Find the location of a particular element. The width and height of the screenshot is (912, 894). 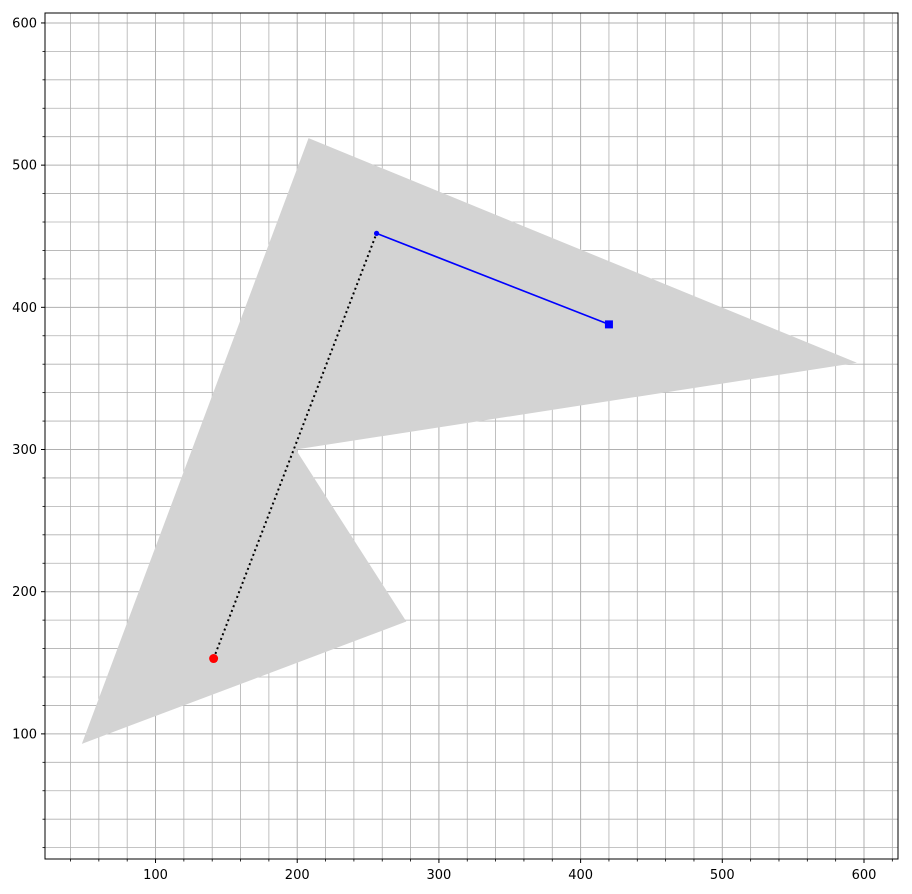

y-tick-label: 400 is located at coordinates (24, 308).